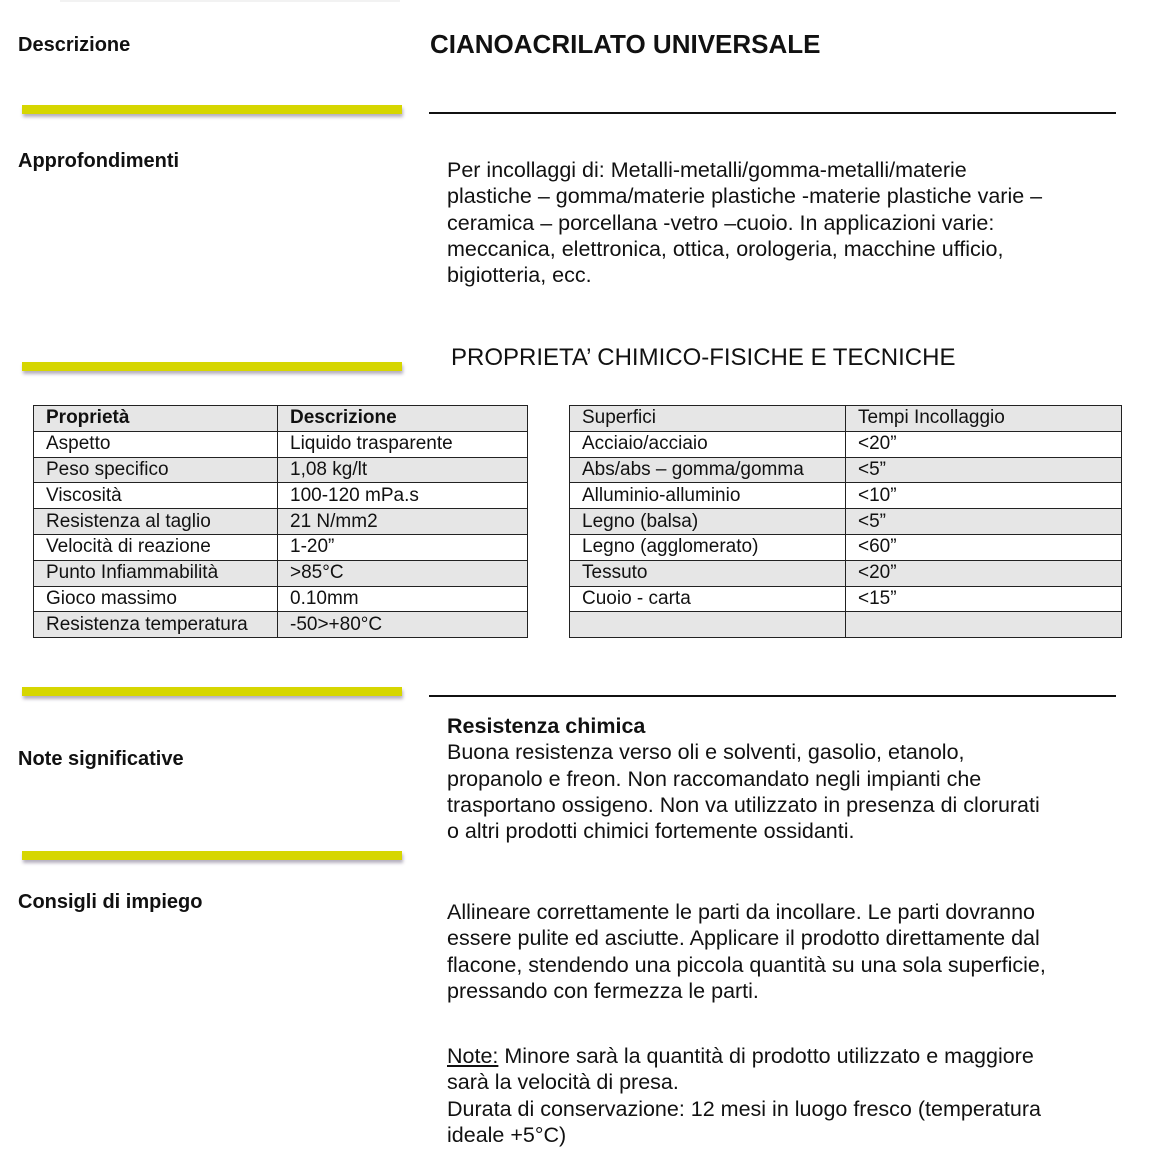  I want to click on table-cell: Alluminio-alluminio, so click(707, 496).